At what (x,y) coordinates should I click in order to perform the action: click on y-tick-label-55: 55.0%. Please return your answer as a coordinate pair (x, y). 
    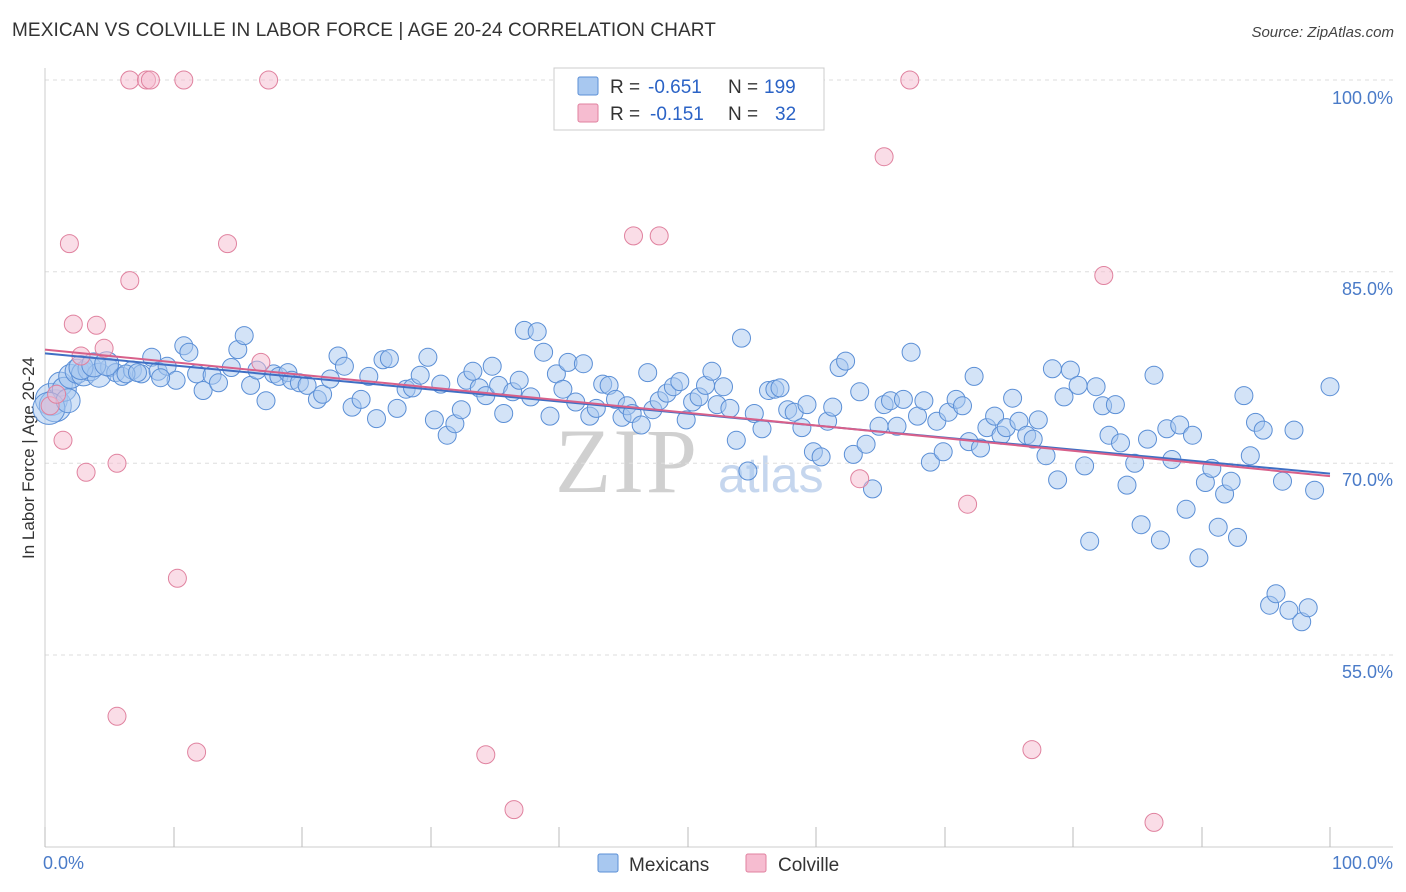
    Looking at the image, I should click on (1367, 672).